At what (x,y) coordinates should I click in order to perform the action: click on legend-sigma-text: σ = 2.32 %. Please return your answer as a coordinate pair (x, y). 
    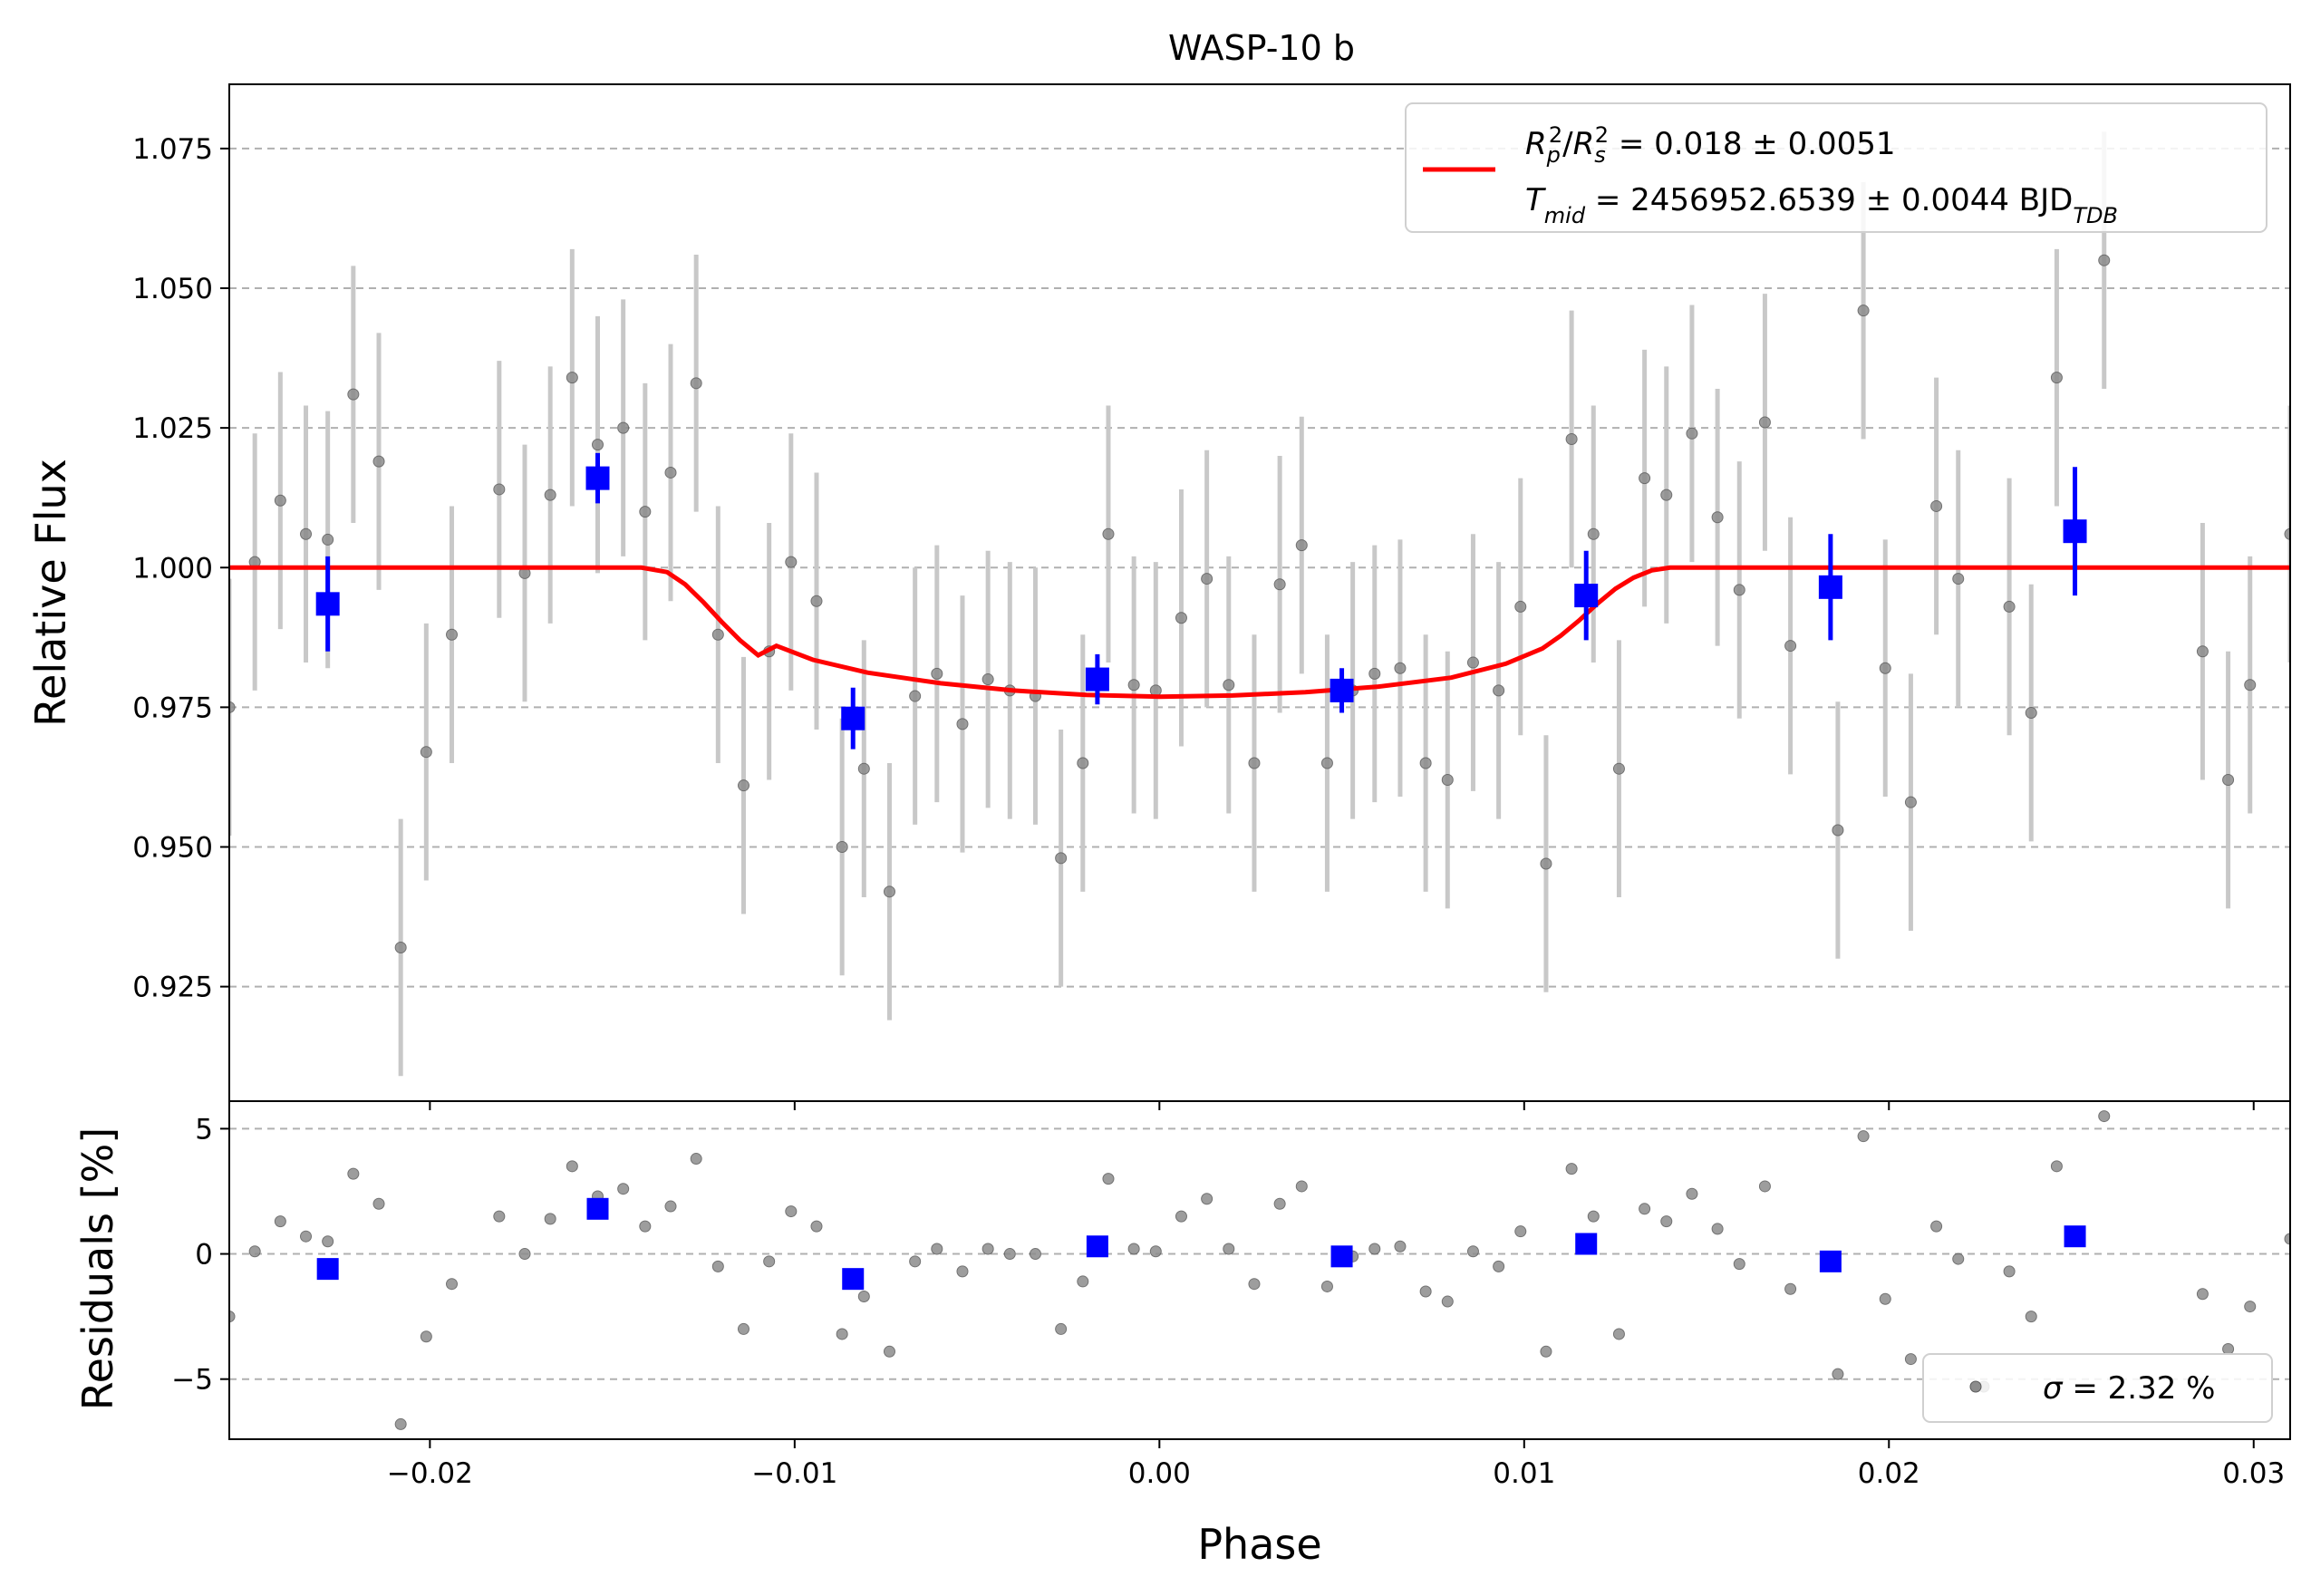
    Looking at the image, I should click on (2129, 1388).